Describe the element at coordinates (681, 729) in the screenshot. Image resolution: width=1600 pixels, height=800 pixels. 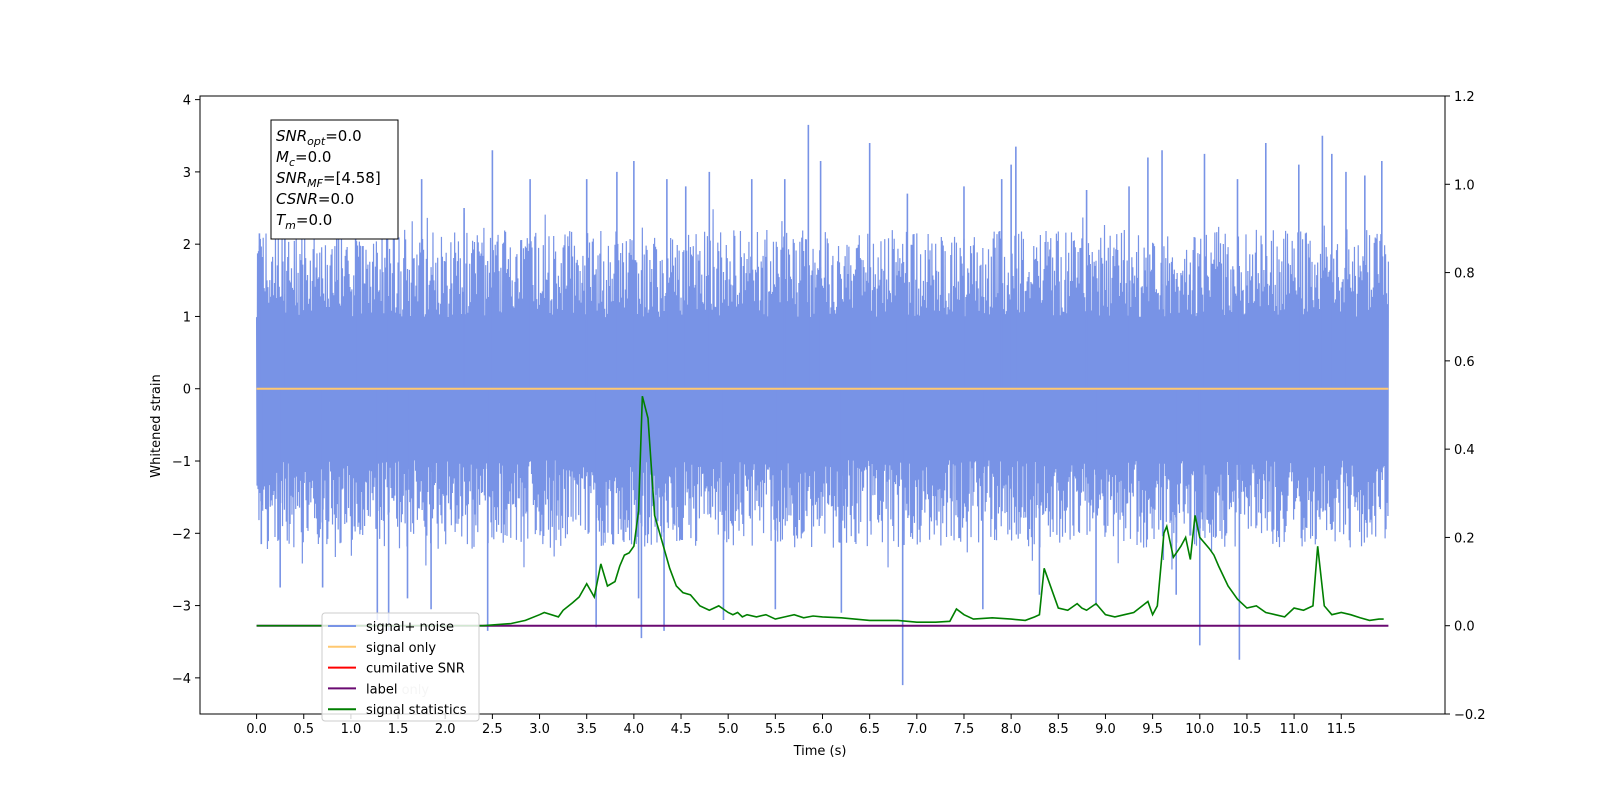
I see `x-tick-label: 4.5` at that location.